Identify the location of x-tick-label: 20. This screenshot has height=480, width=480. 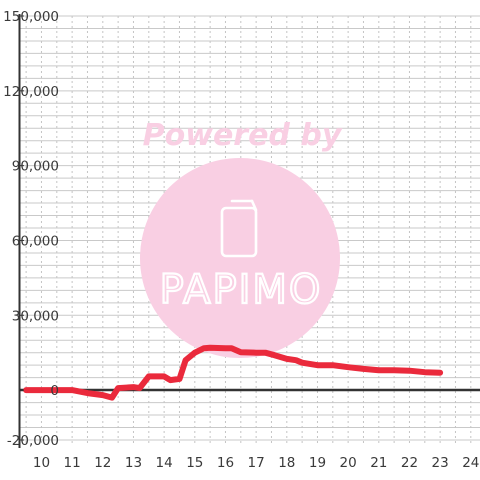
(348, 463).